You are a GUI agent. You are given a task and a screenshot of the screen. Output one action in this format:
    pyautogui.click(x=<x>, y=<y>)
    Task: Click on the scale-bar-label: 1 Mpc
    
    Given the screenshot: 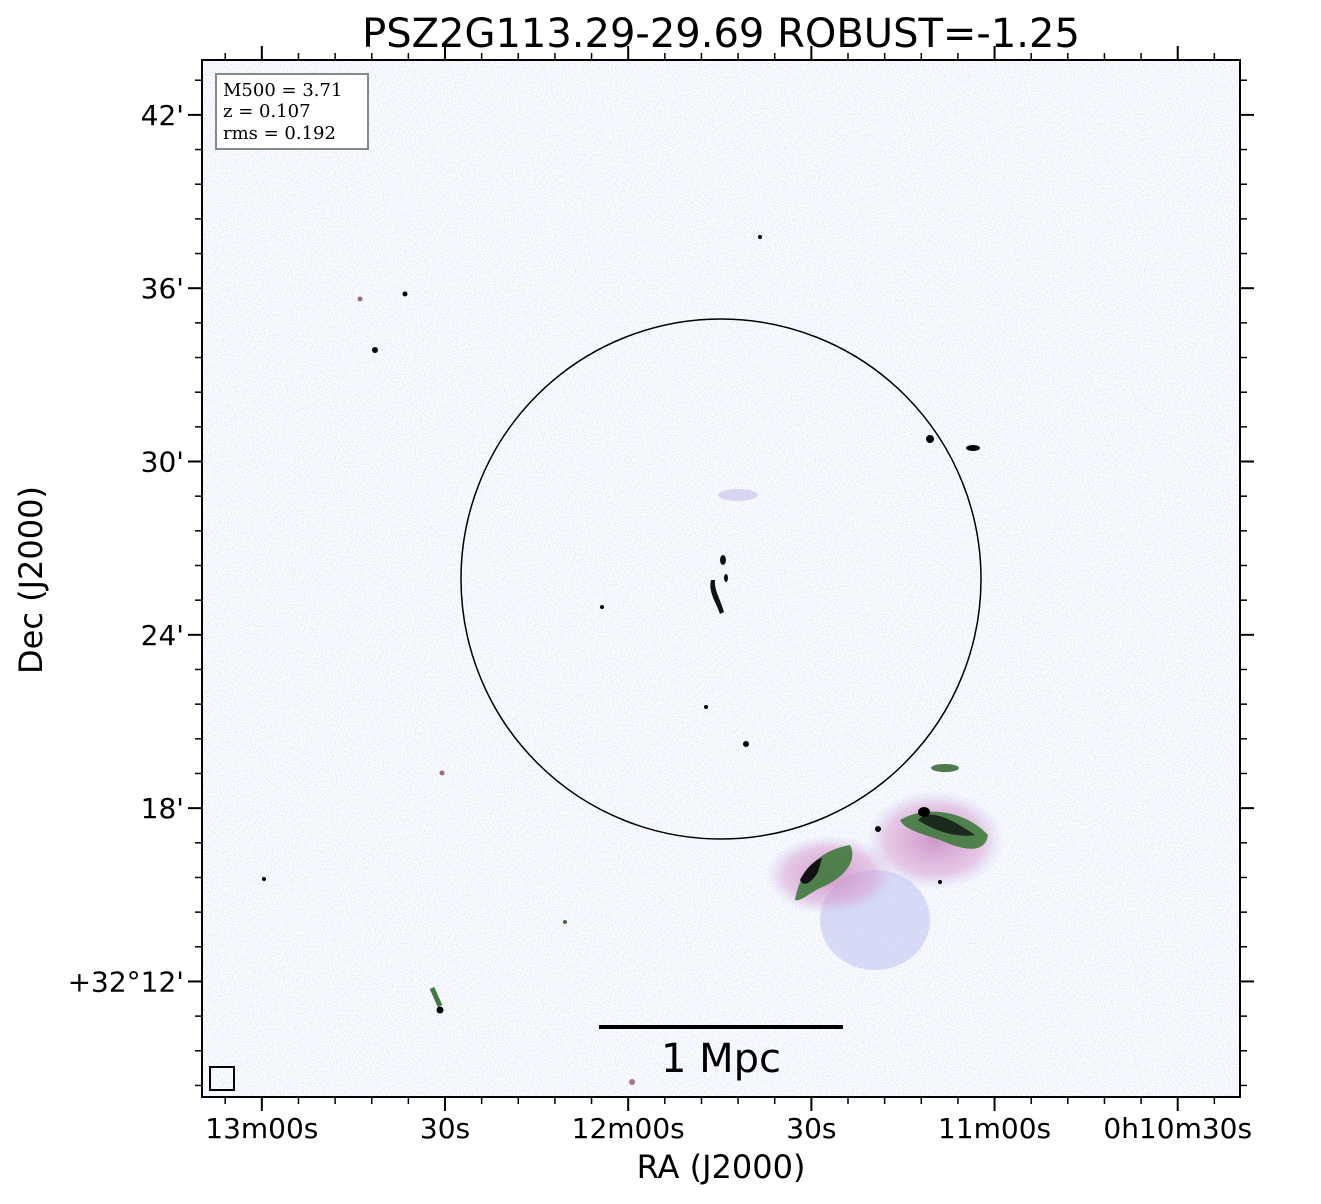 What is the action you would take?
    pyautogui.click(x=721, y=1059)
    